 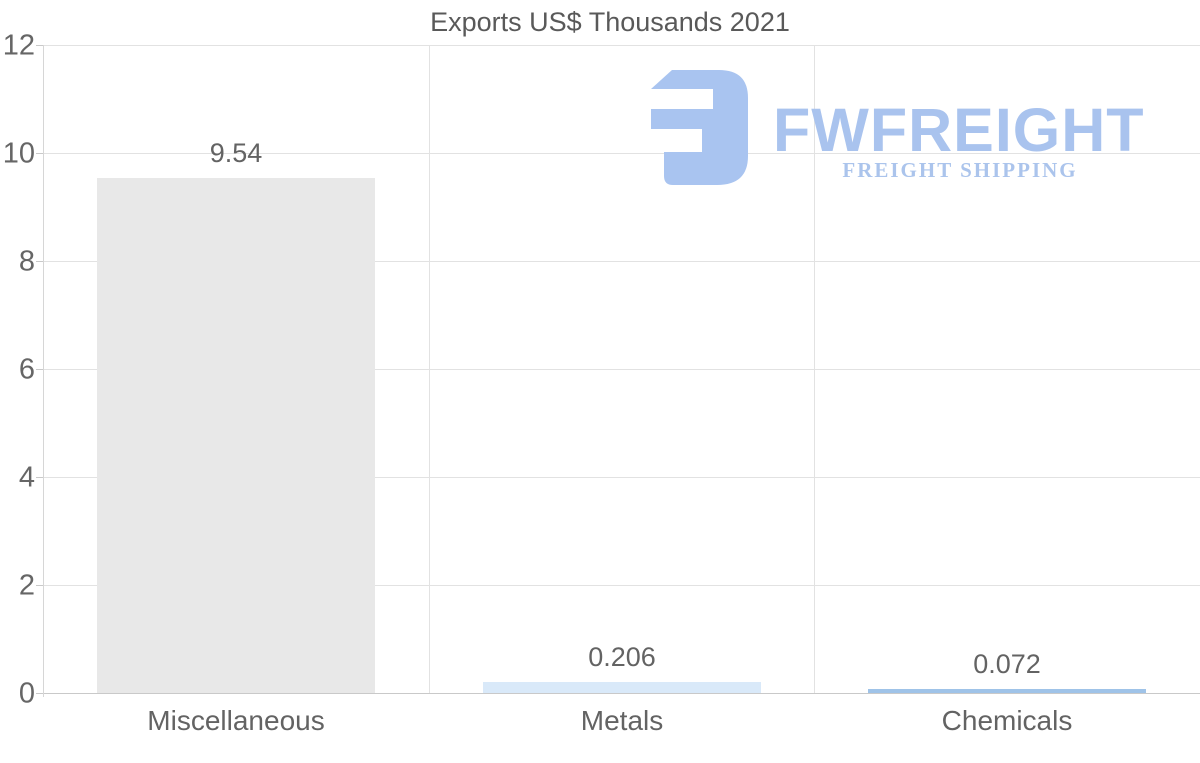 I want to click on y-tick-label: 10, so click(x=18, y=153).